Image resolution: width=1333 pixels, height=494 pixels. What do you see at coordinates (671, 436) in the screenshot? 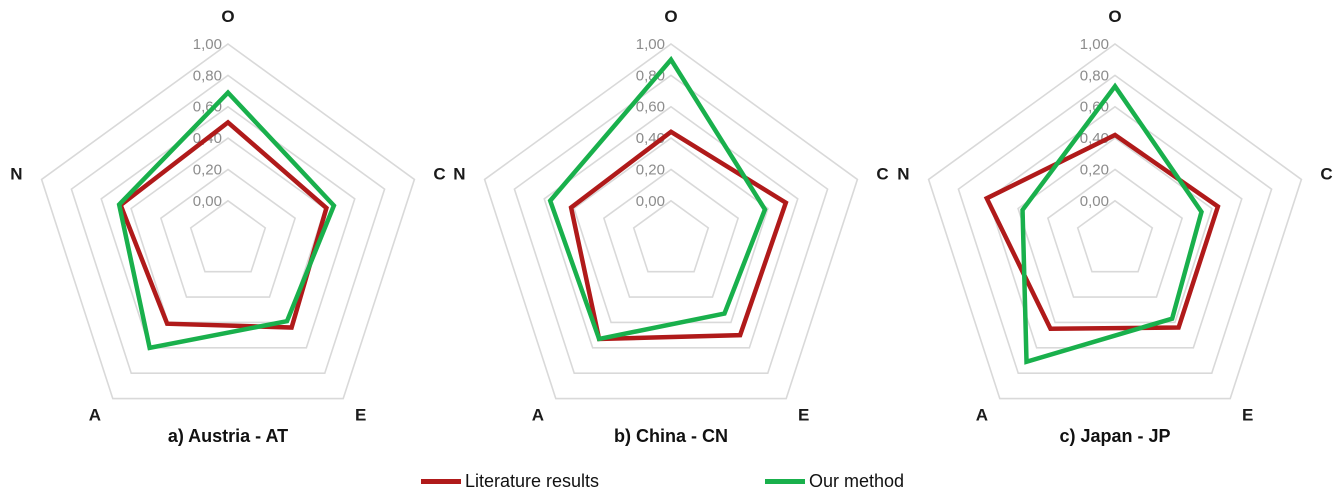
I see `chart-title: b) China - CN` at bounding box center [671, 436].